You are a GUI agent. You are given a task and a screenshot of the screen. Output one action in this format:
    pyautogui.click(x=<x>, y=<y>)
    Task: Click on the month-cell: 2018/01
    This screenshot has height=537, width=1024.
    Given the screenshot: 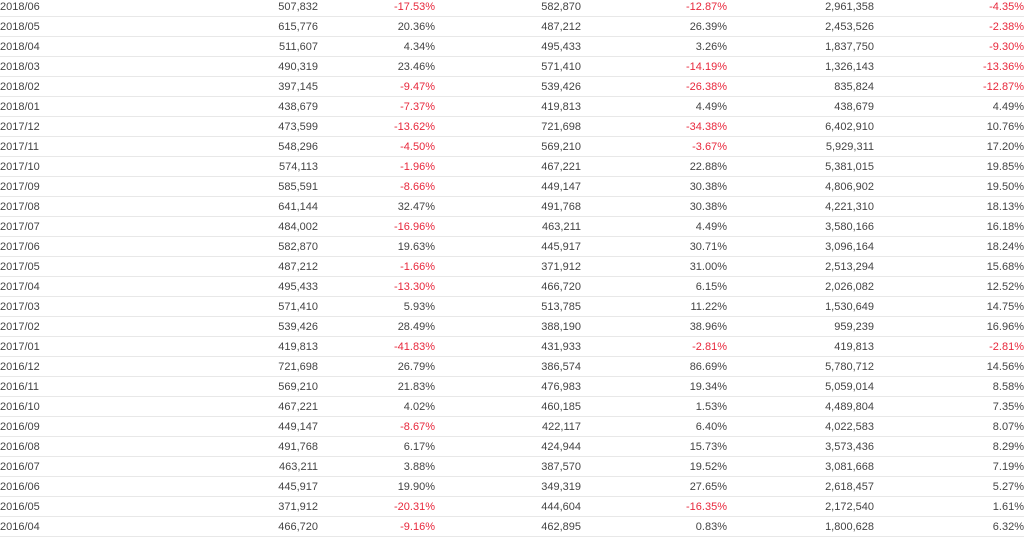 What is the action you would take?
    pyautogui.click(x=75, y=106)
    